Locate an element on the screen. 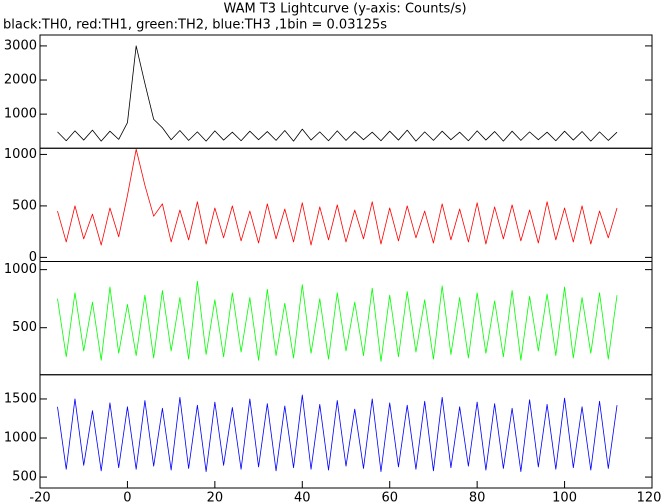 The height and width of the screenshot is (504, 661). y-tick-label: 1500 is located at coordinates (20, 398).